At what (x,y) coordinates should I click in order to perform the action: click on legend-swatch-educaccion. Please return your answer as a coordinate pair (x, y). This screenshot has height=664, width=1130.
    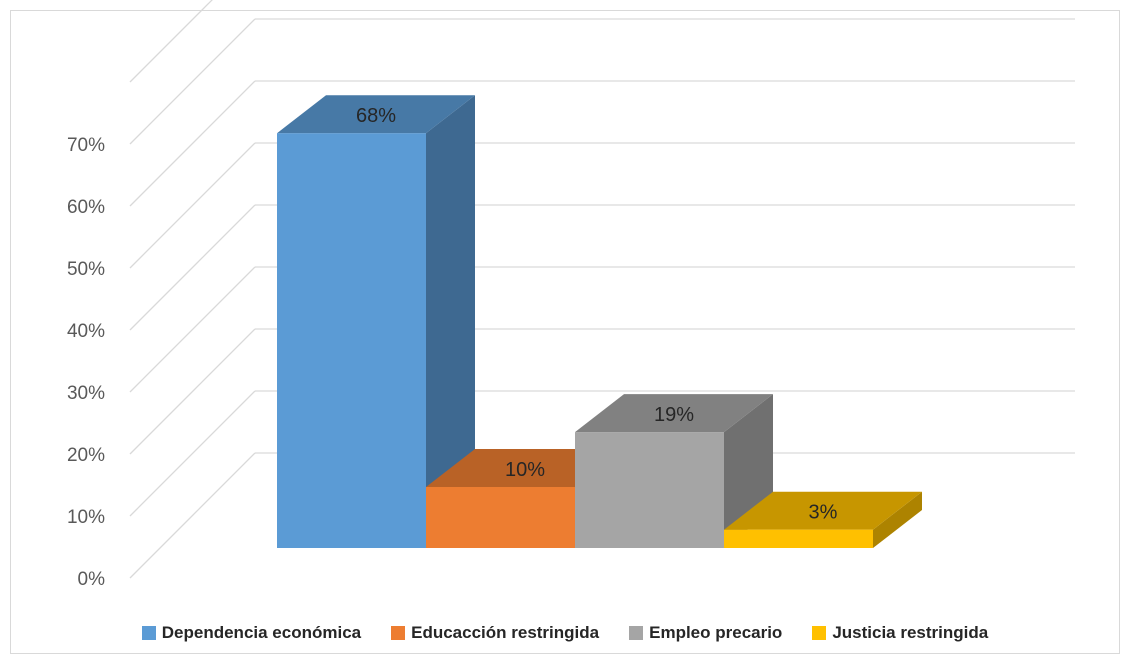
    Looking at the image, I should click on (398, 633).